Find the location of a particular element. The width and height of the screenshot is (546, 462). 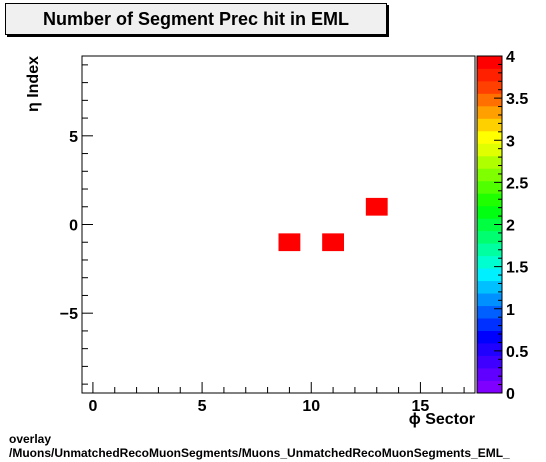

y-axis-title: η Index is located at coordinates (33, 84).